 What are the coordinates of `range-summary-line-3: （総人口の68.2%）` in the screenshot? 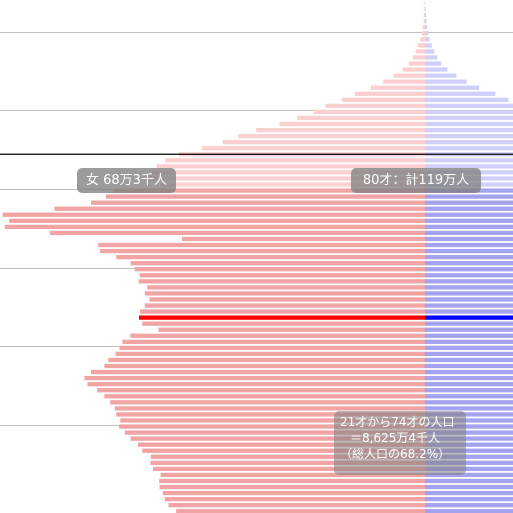 It's located at (395, 454).